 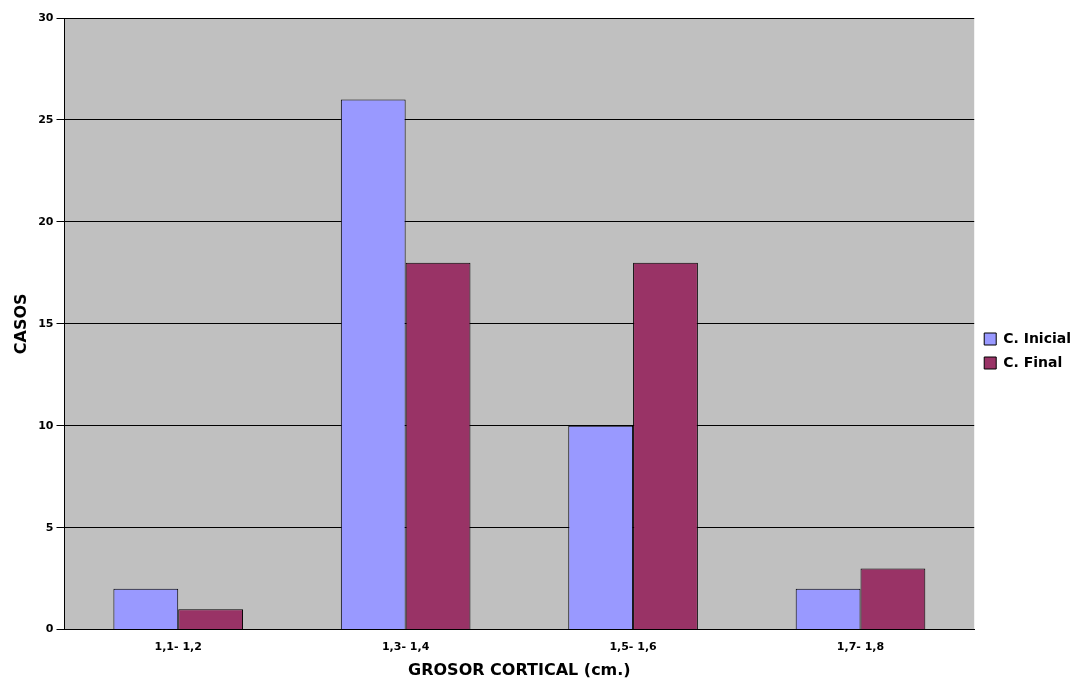 I want to click on y-tick-label: 25, so click(x=46, y=119).